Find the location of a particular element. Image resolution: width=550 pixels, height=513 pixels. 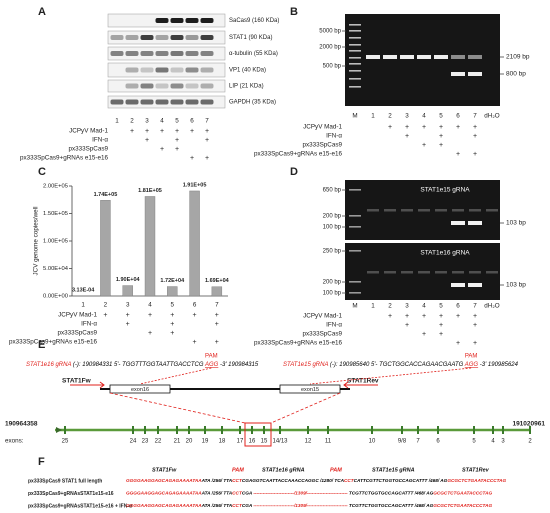

ladder-label: 250 bp is located at coordinates (332, 252).